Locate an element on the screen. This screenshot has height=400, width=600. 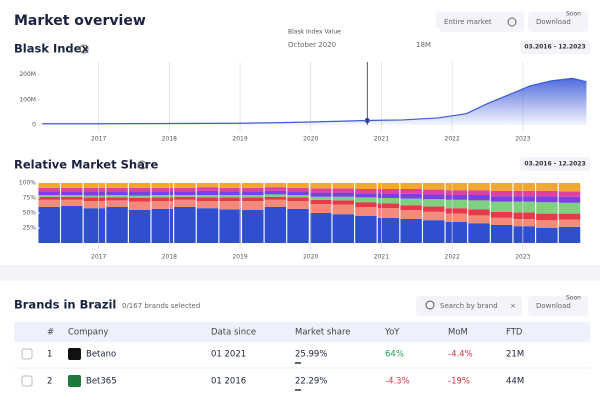
page-title: Market overview is located at coordinates (80, 21).